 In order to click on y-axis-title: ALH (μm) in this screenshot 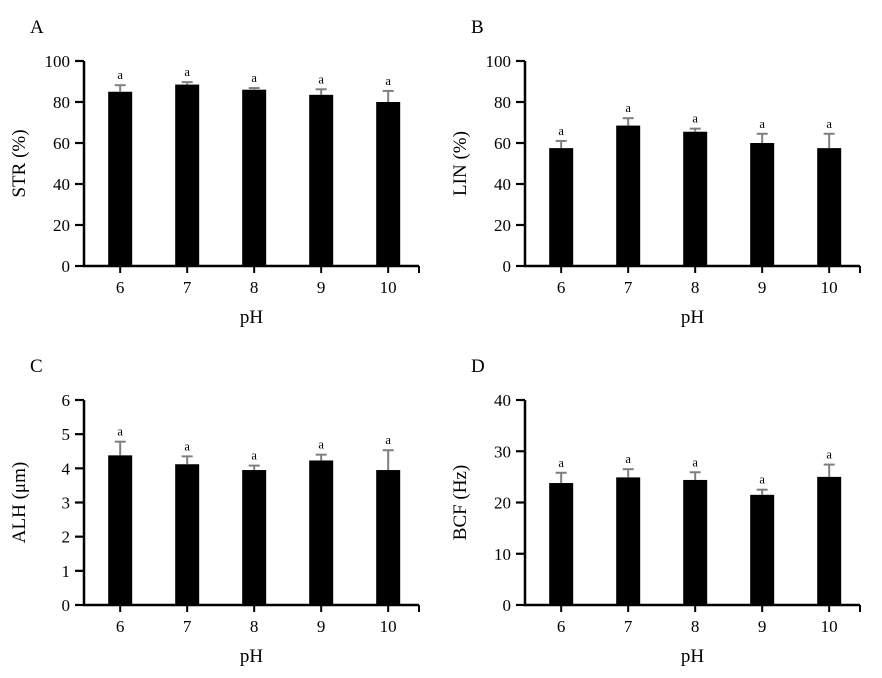, I will do `click(19, 502)`.